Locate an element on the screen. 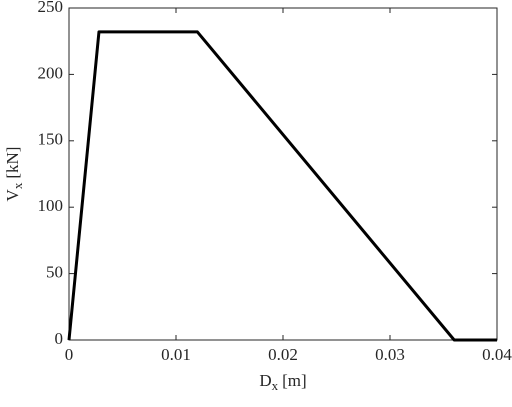 The image size is (512, 407). x-tick-label: 0 is located at coordinates (69, 354).